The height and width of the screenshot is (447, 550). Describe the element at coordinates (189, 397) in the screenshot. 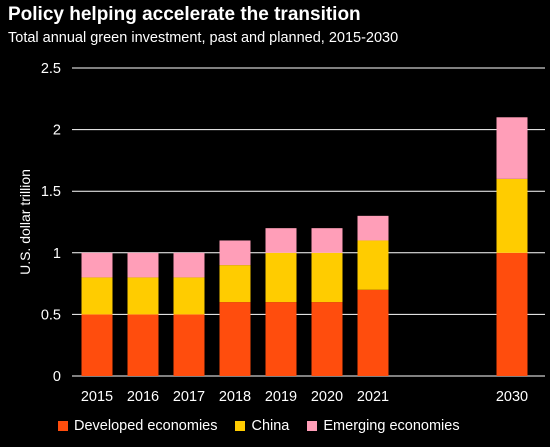

I see `x-tick-label: 2017` at that location.